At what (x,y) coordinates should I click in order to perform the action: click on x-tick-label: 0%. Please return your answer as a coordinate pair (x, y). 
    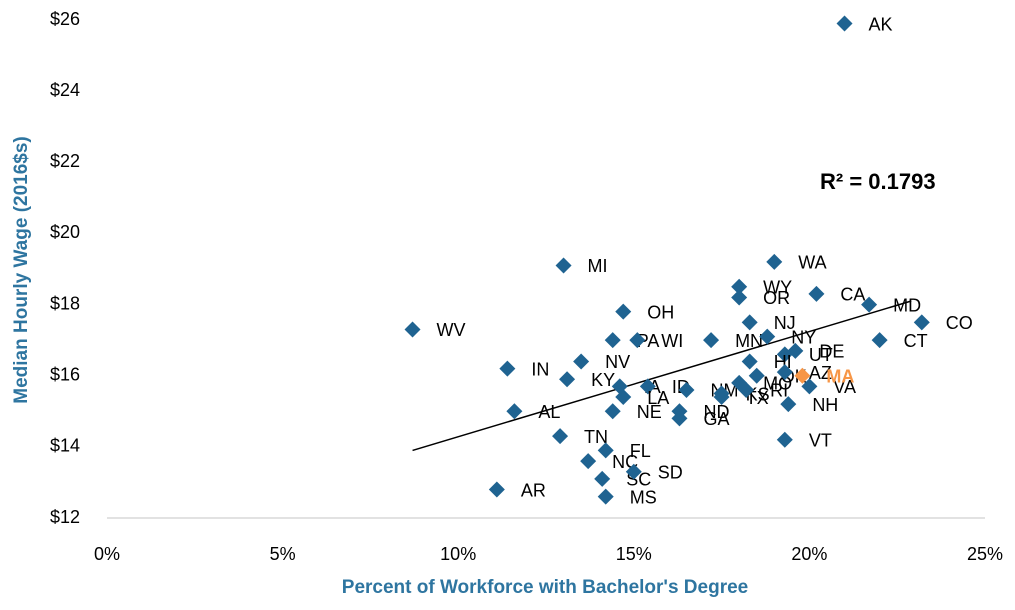
    Looking at the image, I should click on (107, 554).